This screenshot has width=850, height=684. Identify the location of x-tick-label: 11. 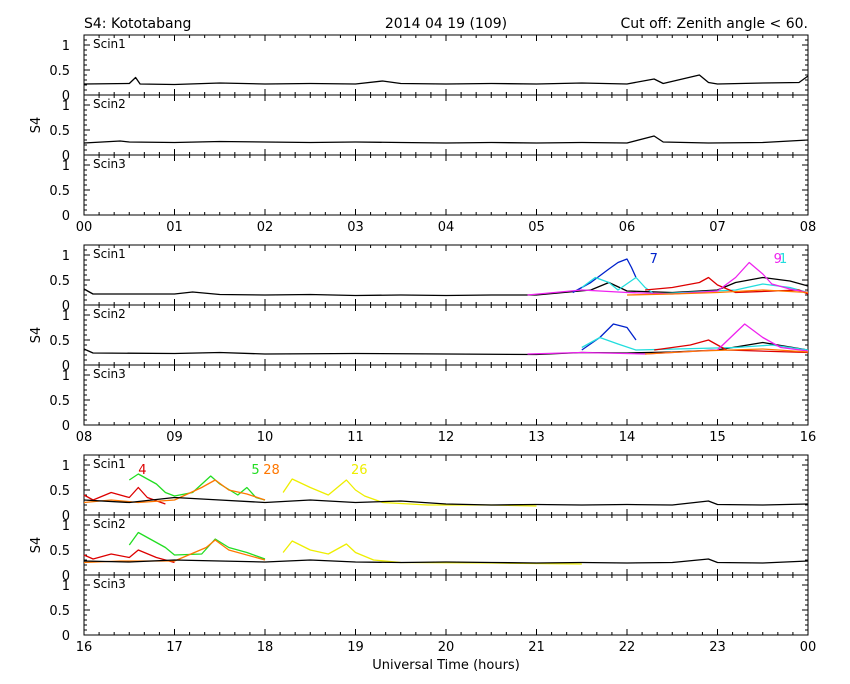
(355, 437).